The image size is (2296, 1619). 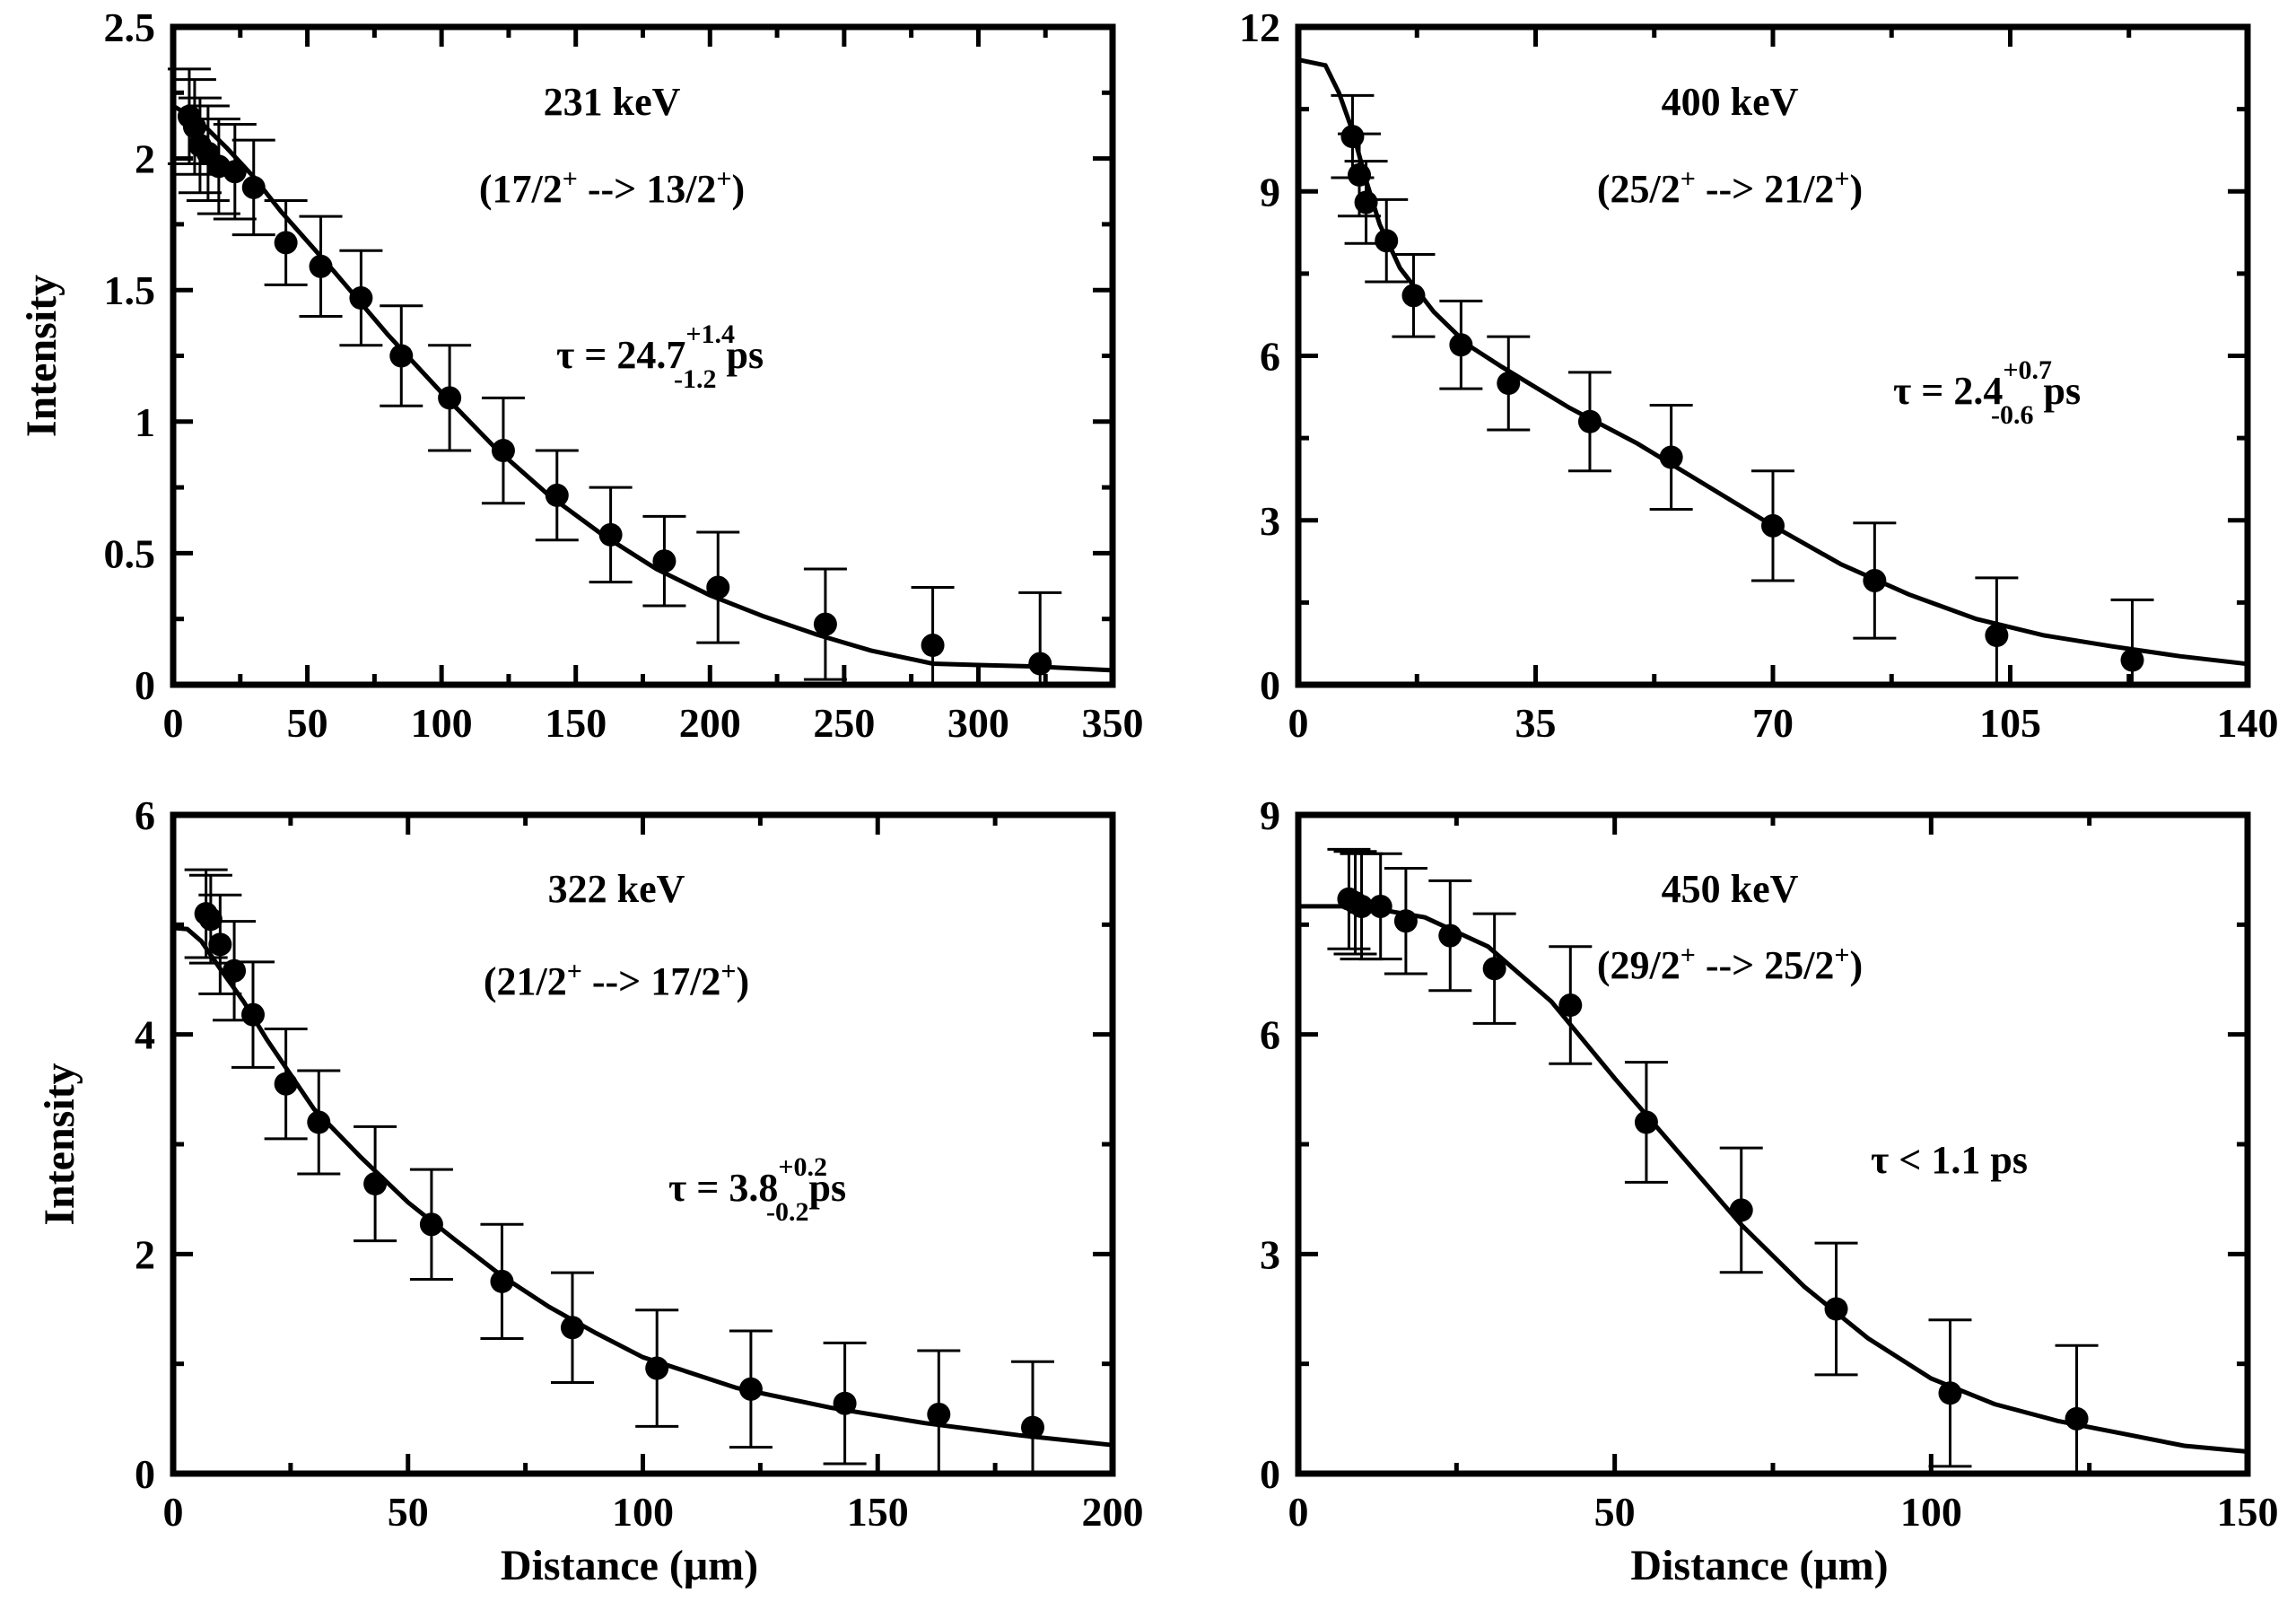 What do you see at coordinates (978, 723) in the screenshot?
I see `x-tick-label: 300` at bounding box center [978, 723].